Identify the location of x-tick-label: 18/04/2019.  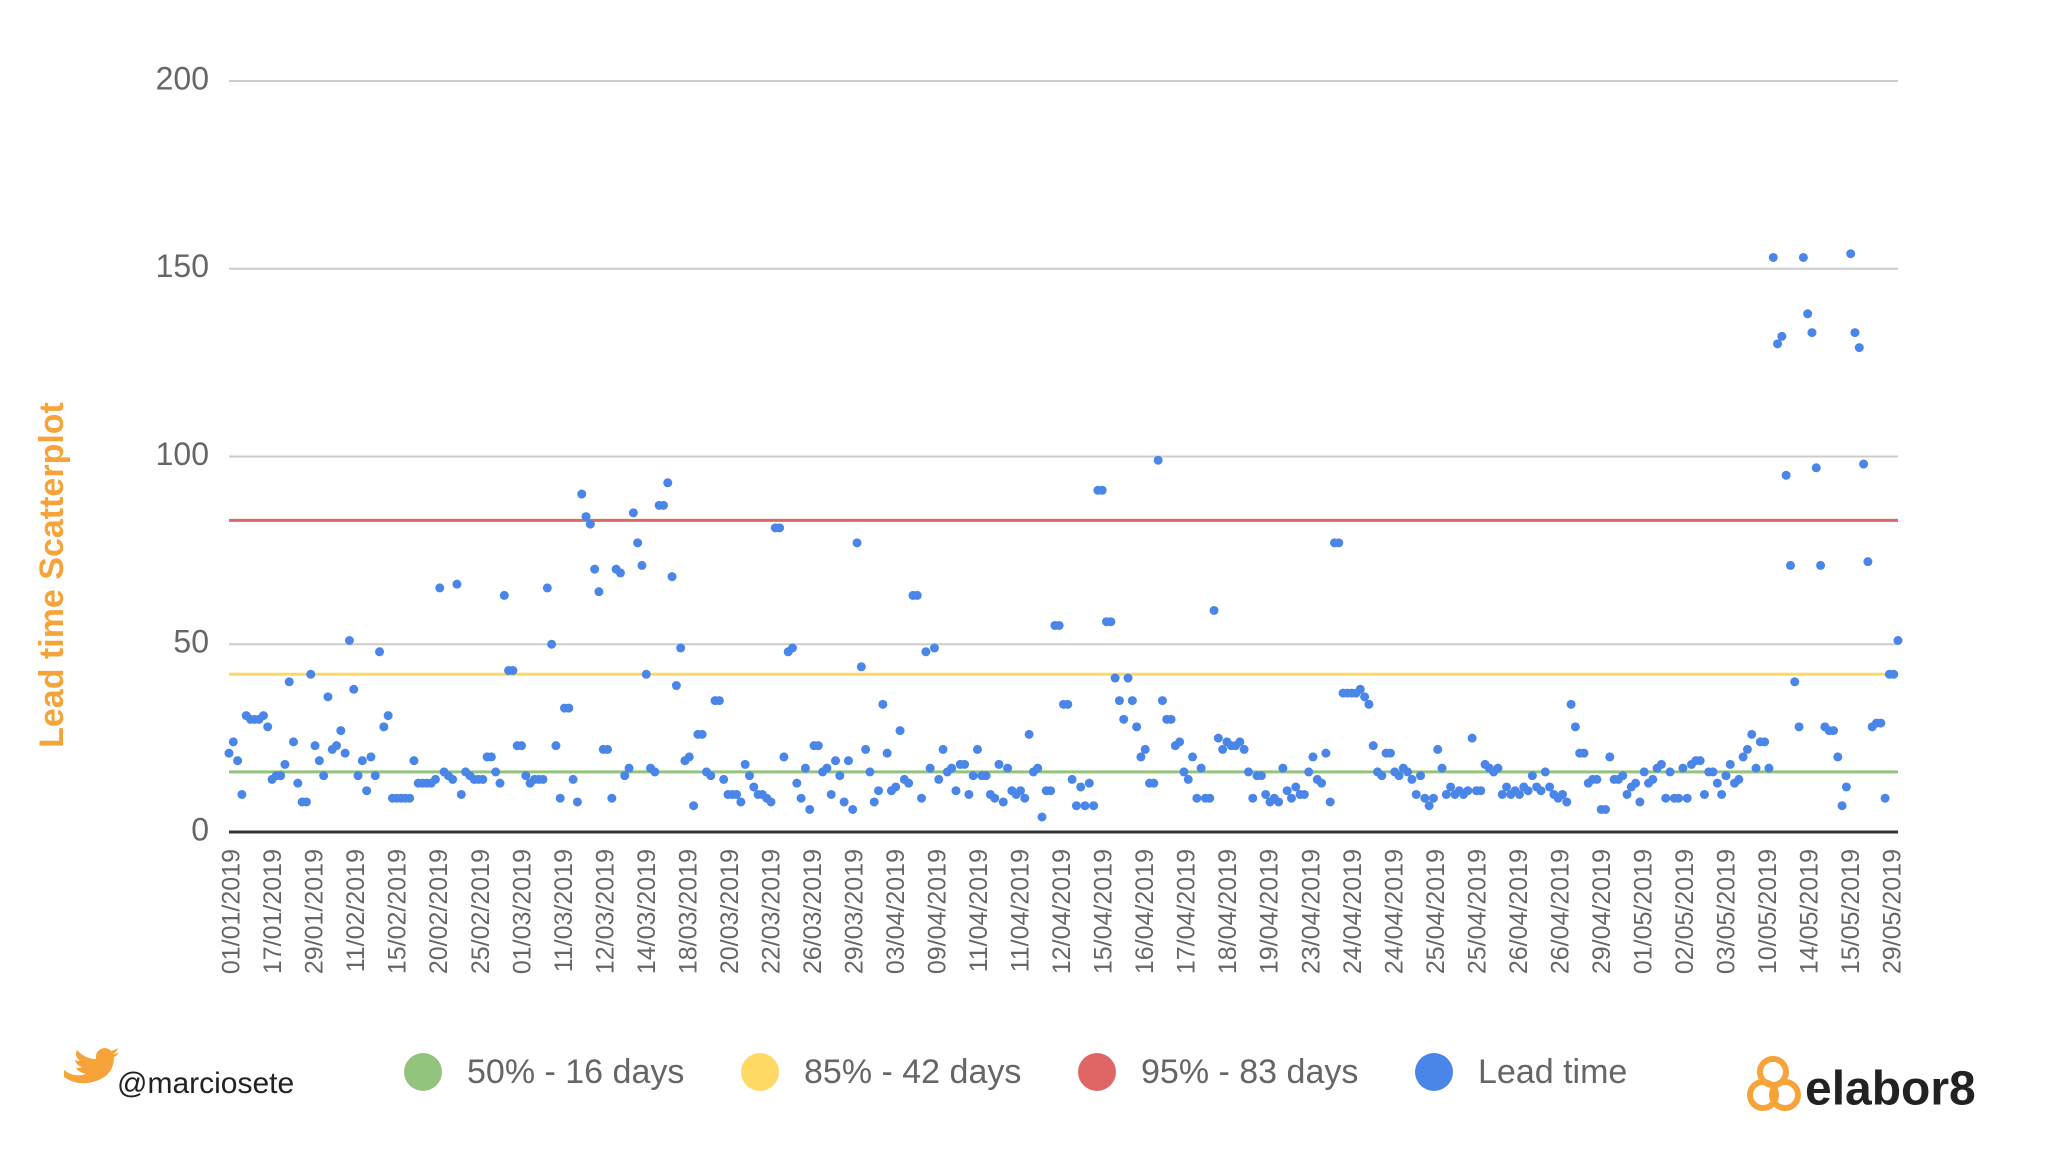
(1228, 911).